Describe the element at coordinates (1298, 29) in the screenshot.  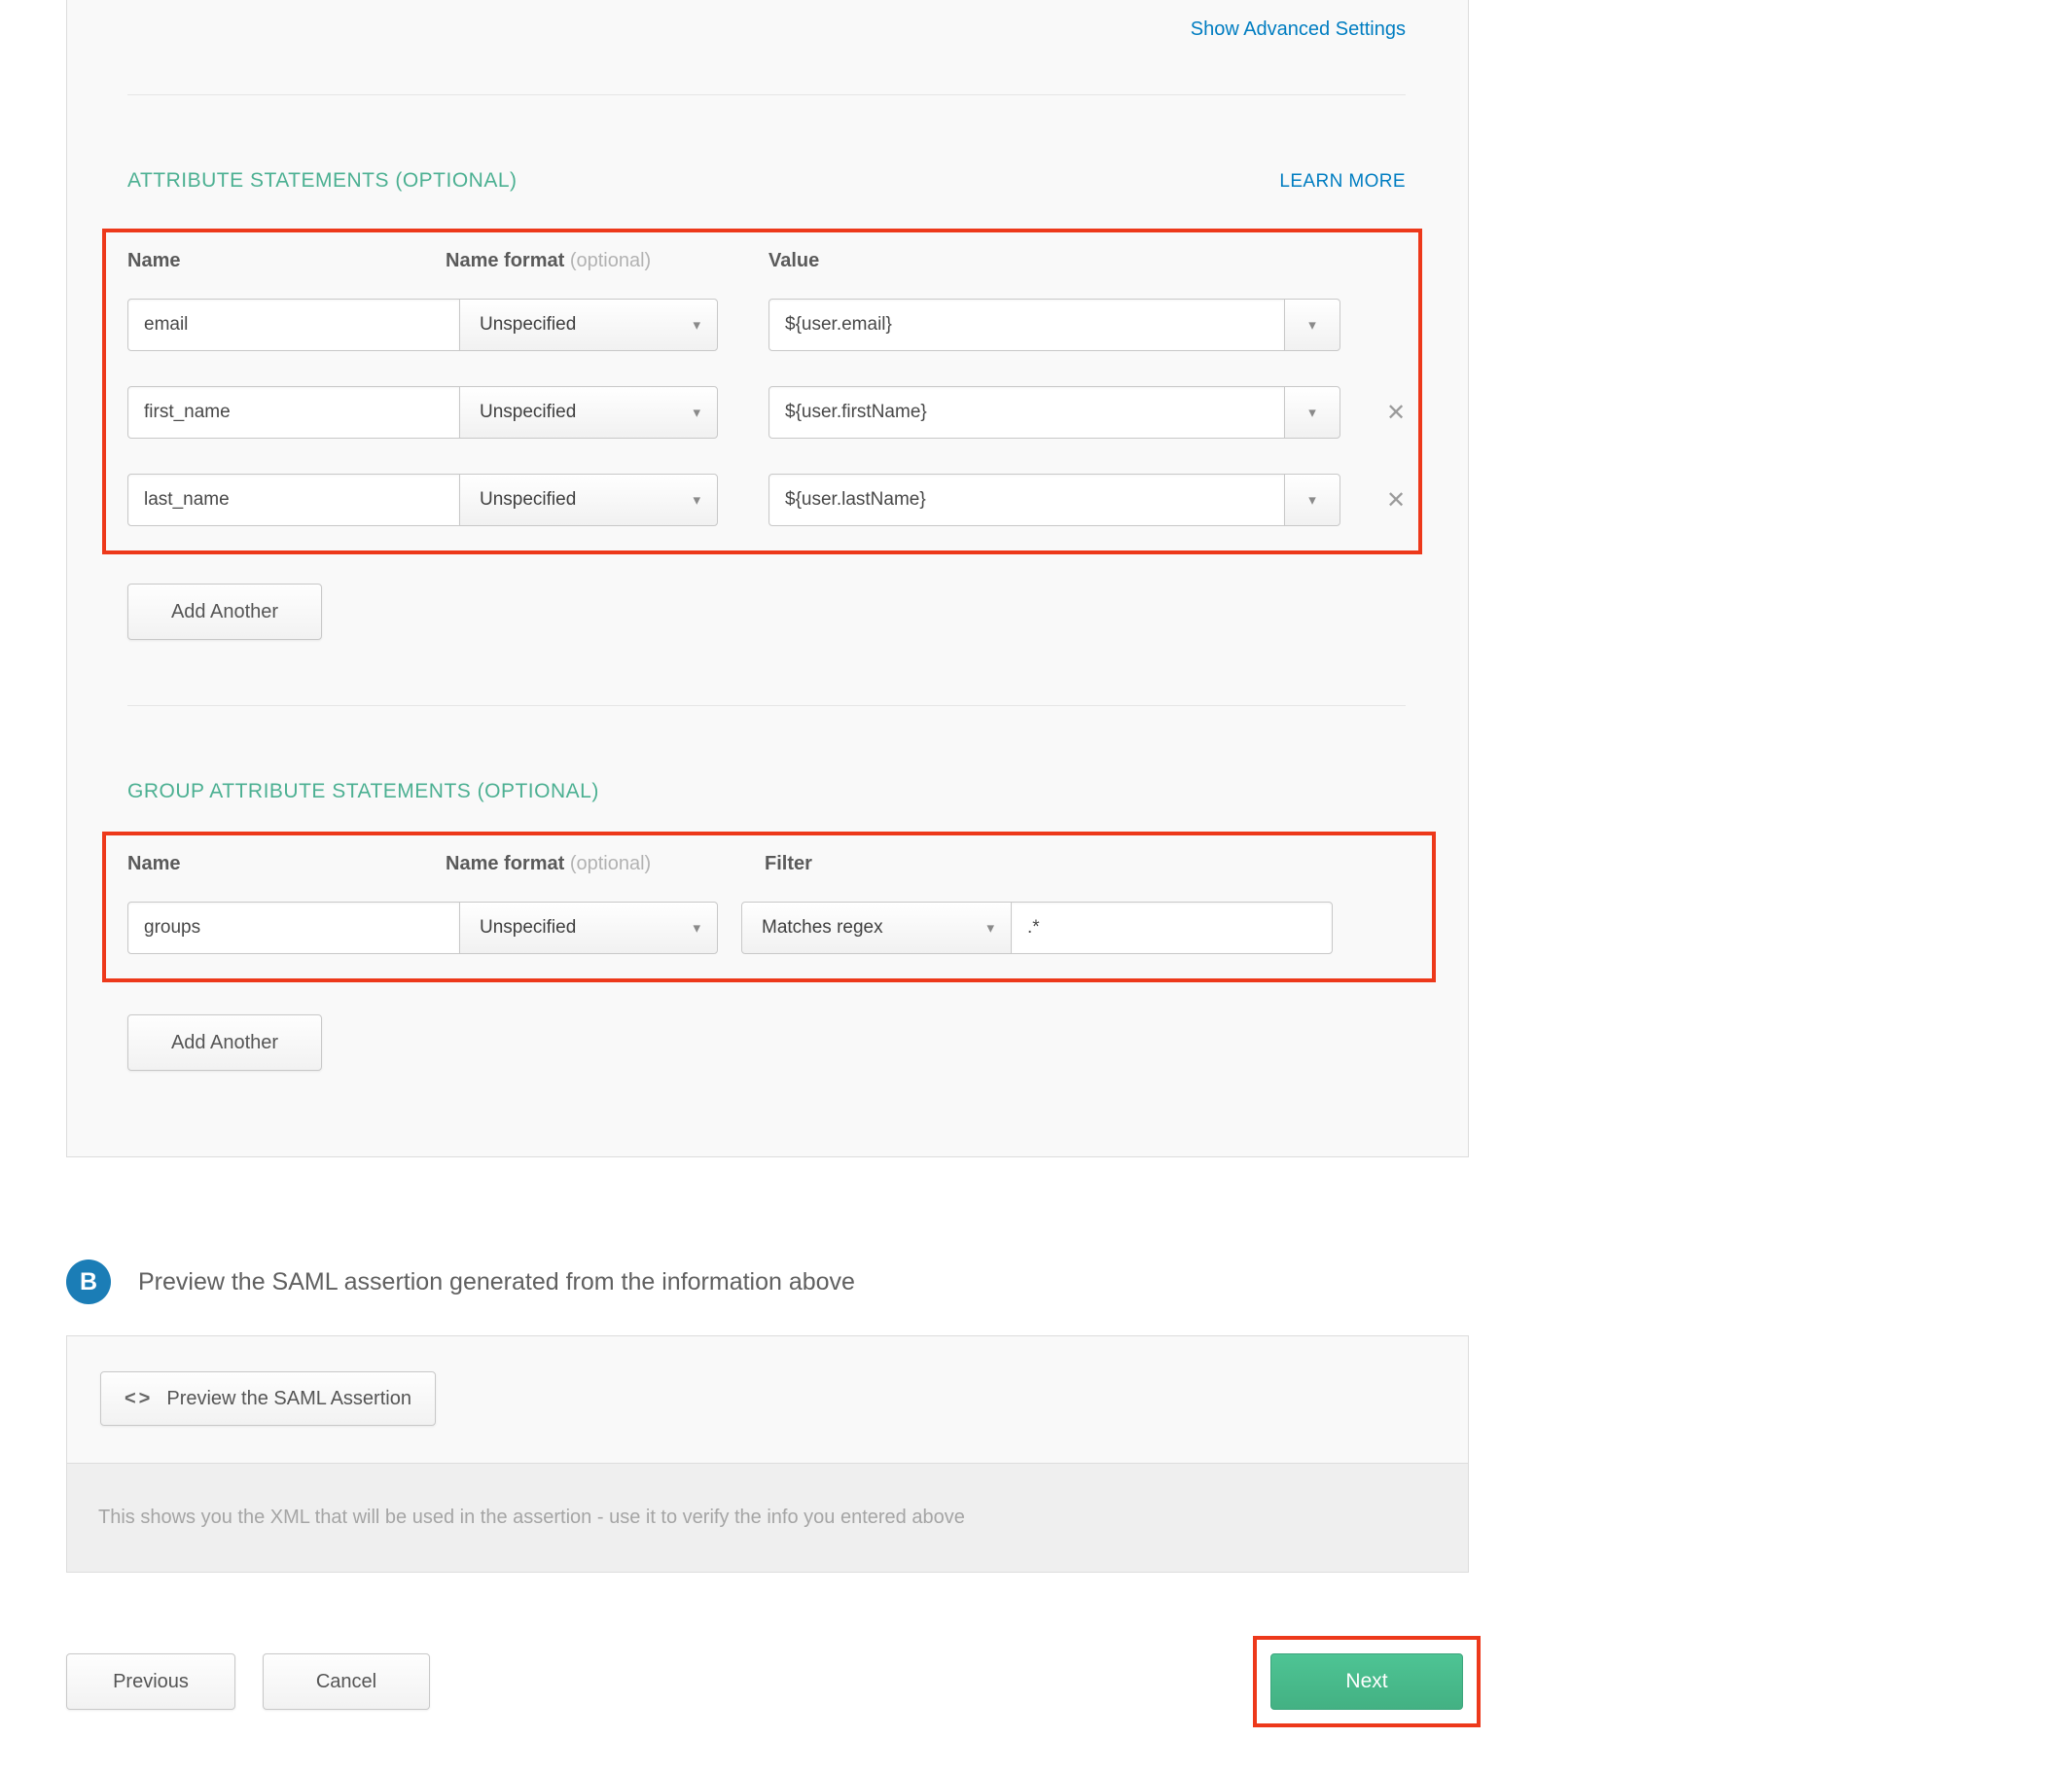
I see `show-advanced-settings-link: Show Advanced Settings` at that location.